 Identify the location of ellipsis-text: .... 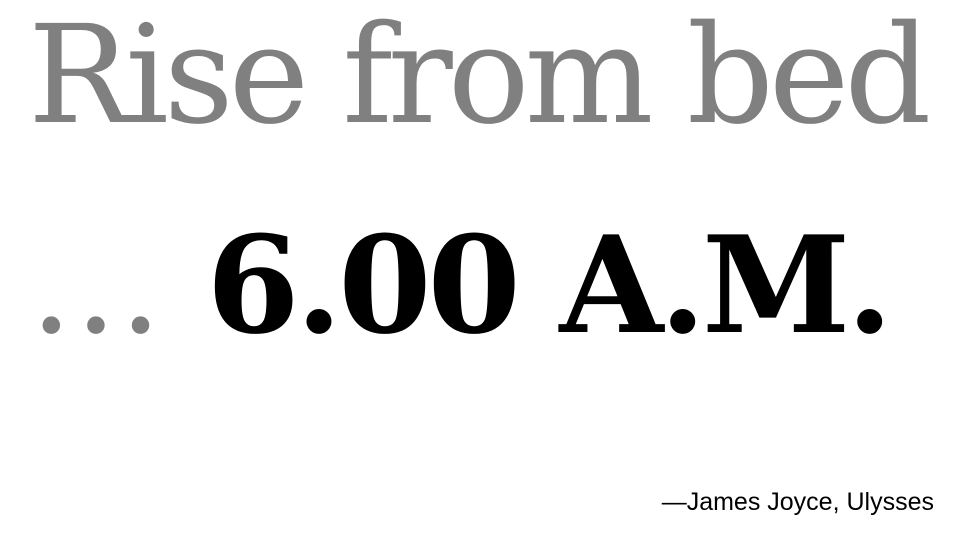
(97, 286).